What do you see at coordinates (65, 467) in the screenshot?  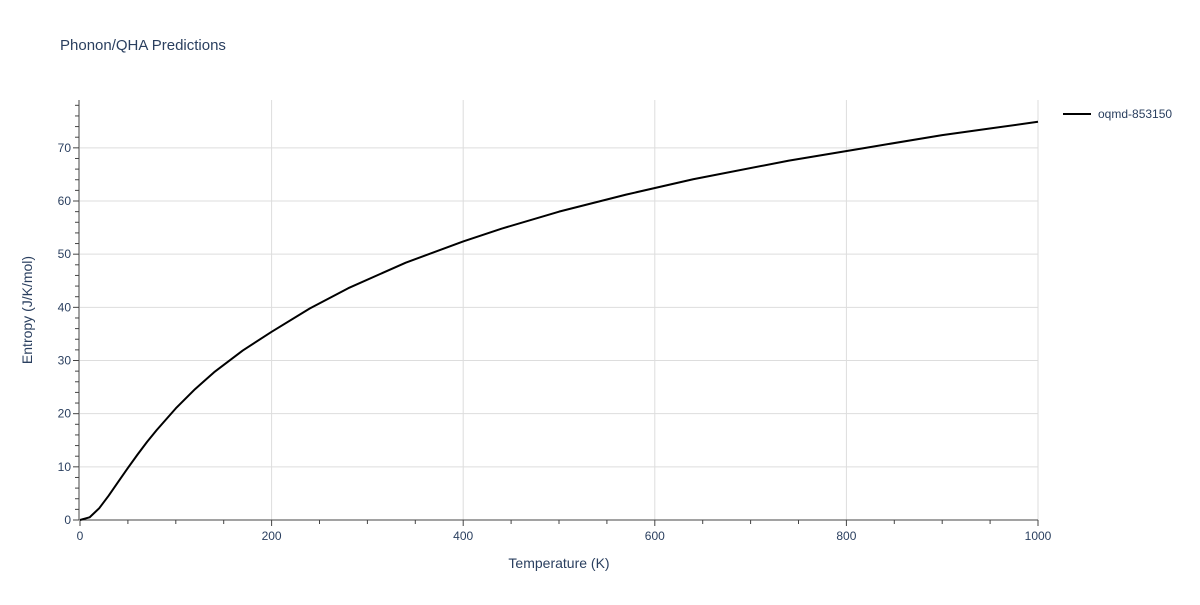 I see `y-tick-label: 10` at bounding box center [65, 467].